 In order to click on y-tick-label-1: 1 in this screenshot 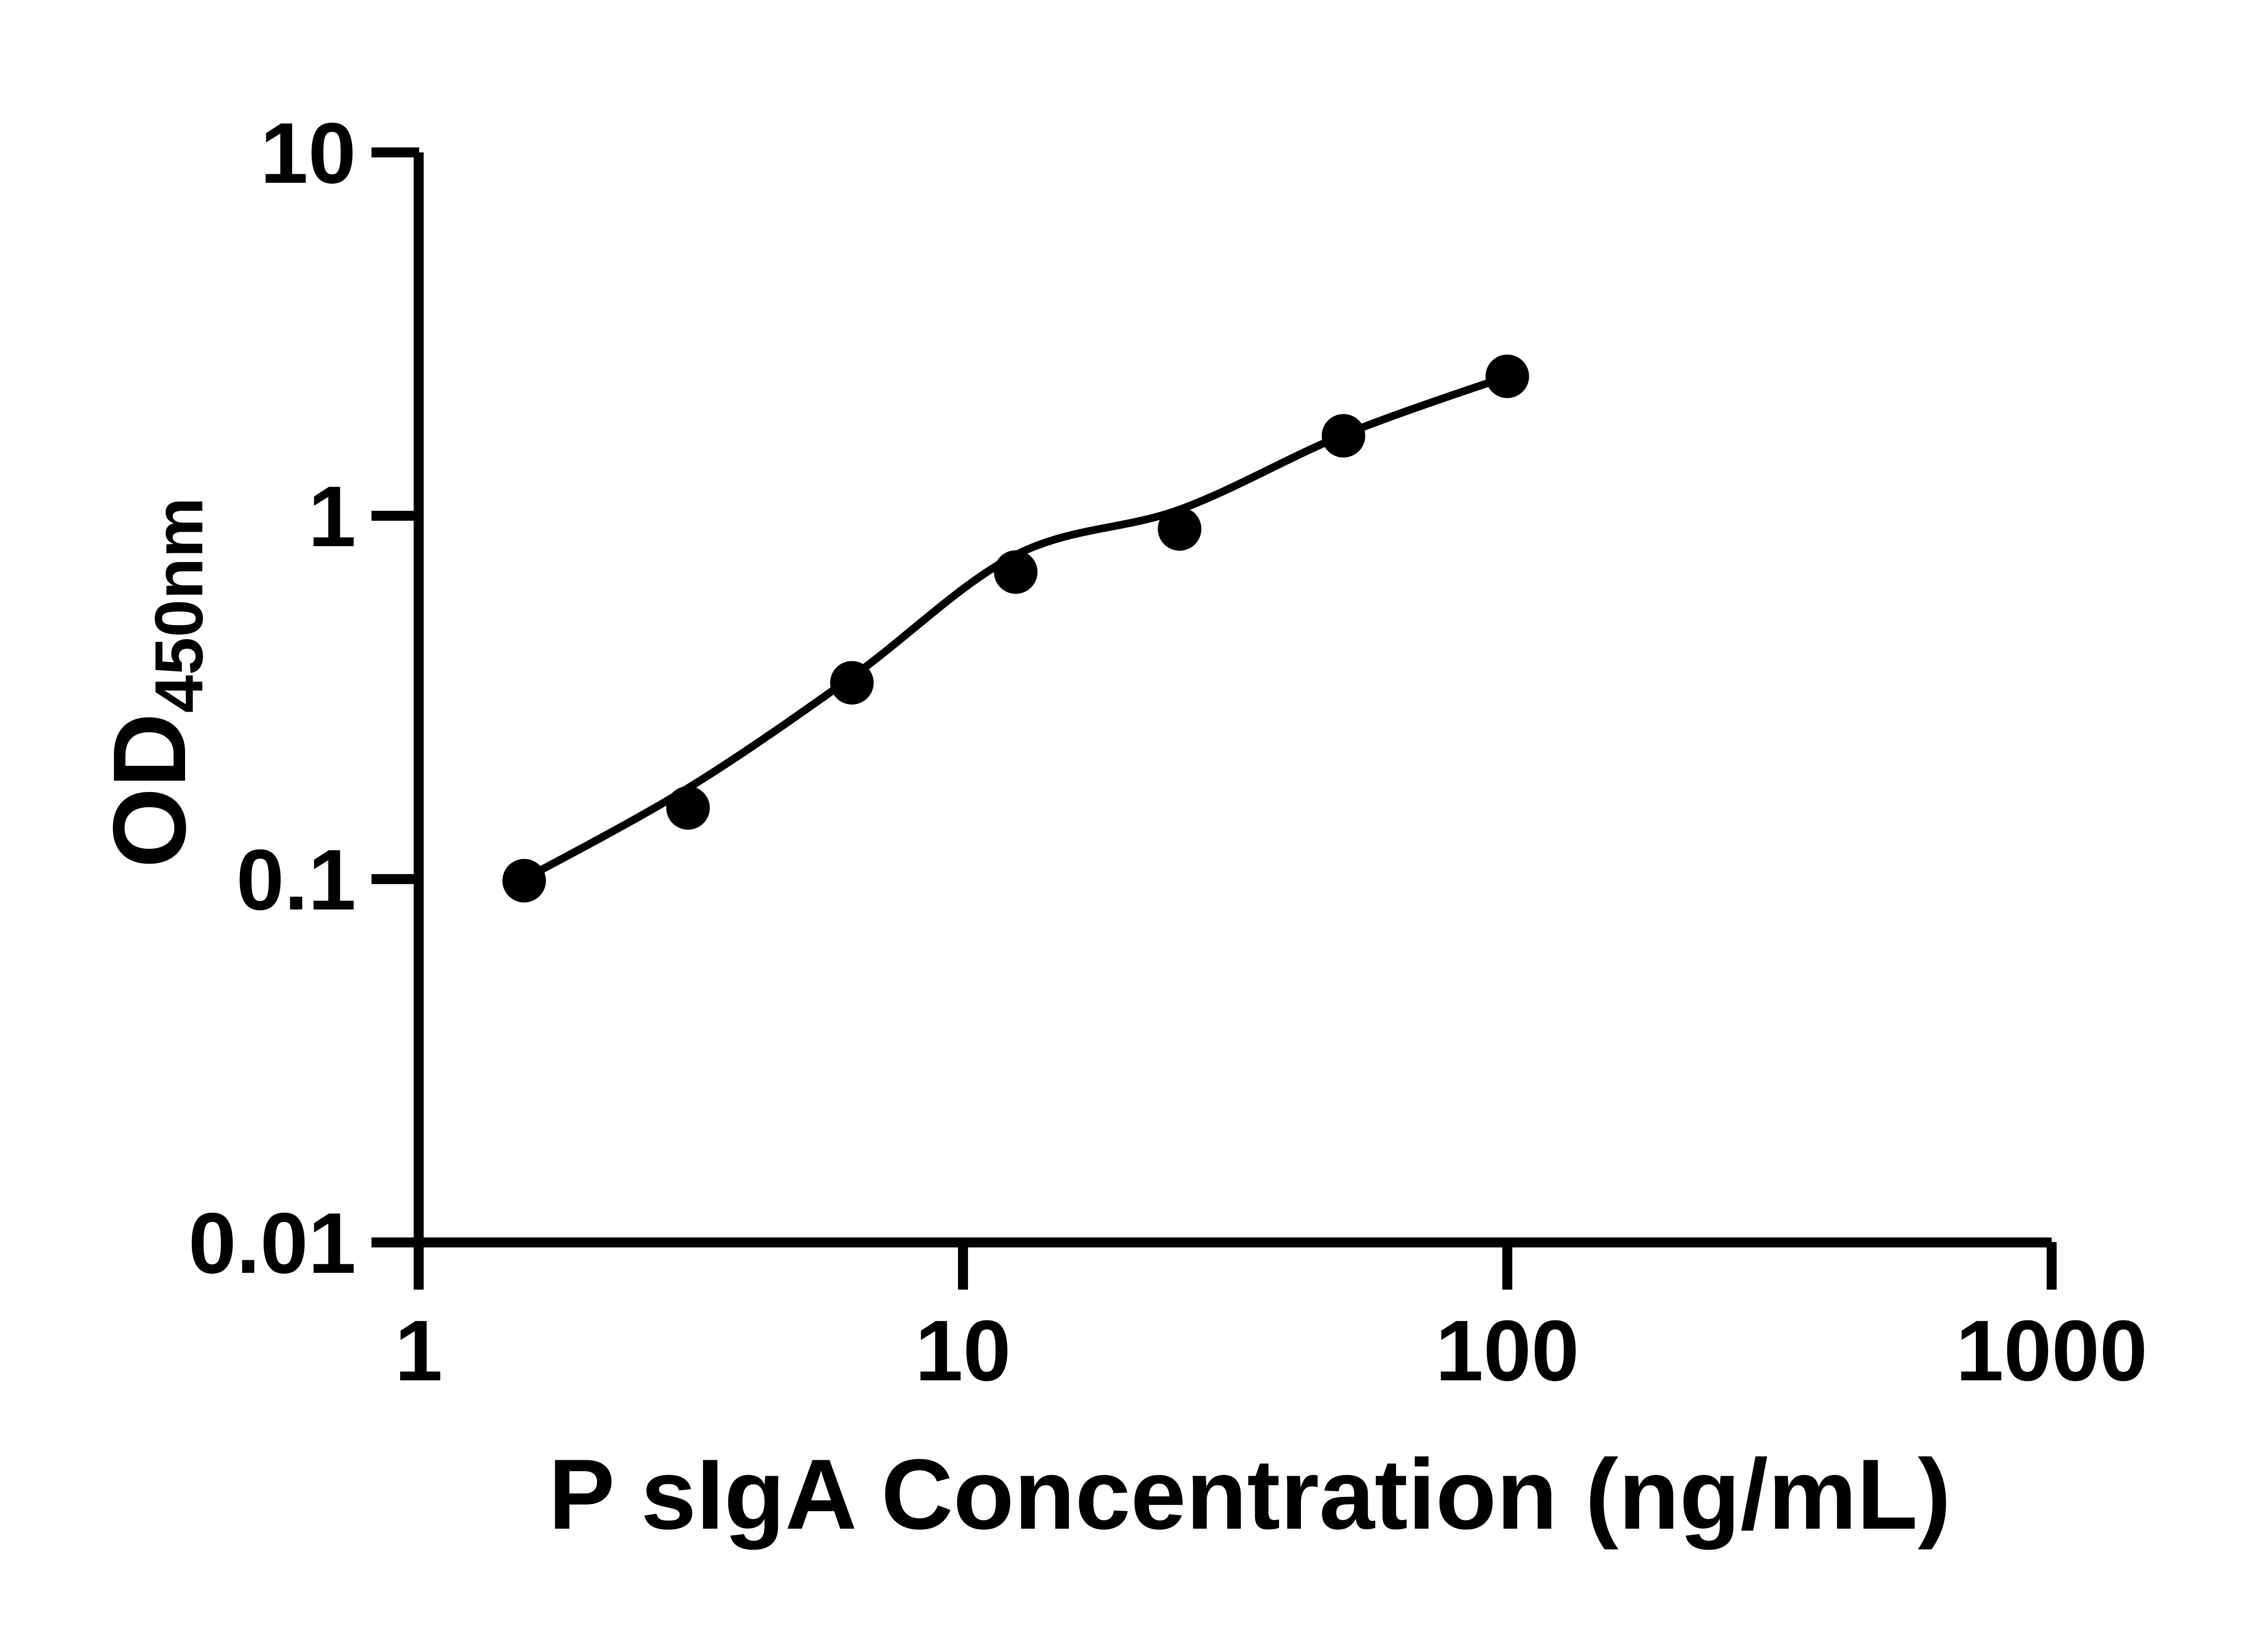, I will do `click(332, 517)`.